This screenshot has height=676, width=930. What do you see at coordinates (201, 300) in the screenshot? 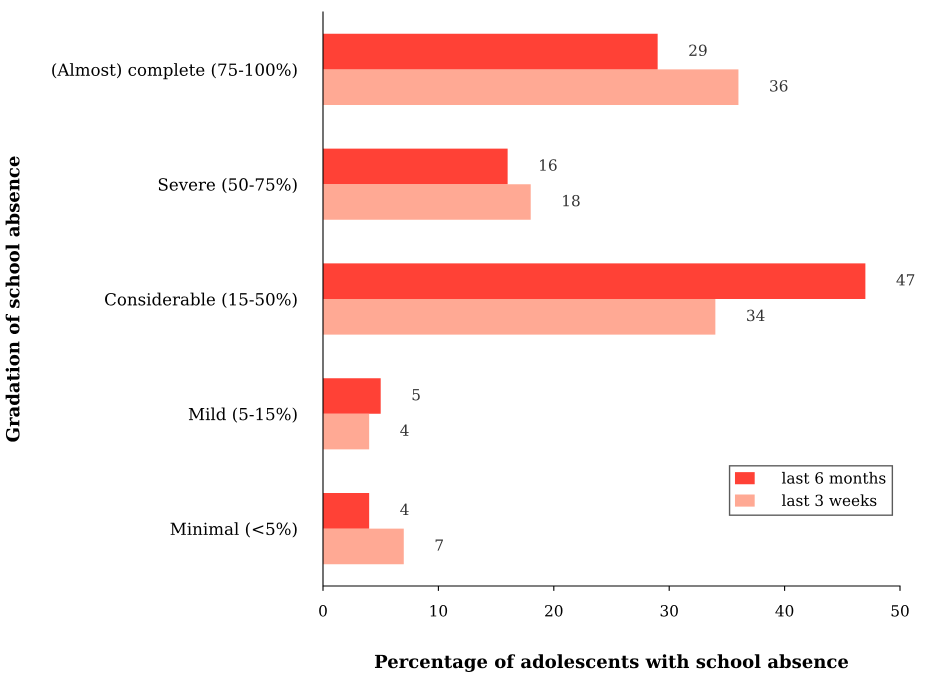
I see `y-tick-label: Considerable (15-50%)` at bounding box center [201, 300].